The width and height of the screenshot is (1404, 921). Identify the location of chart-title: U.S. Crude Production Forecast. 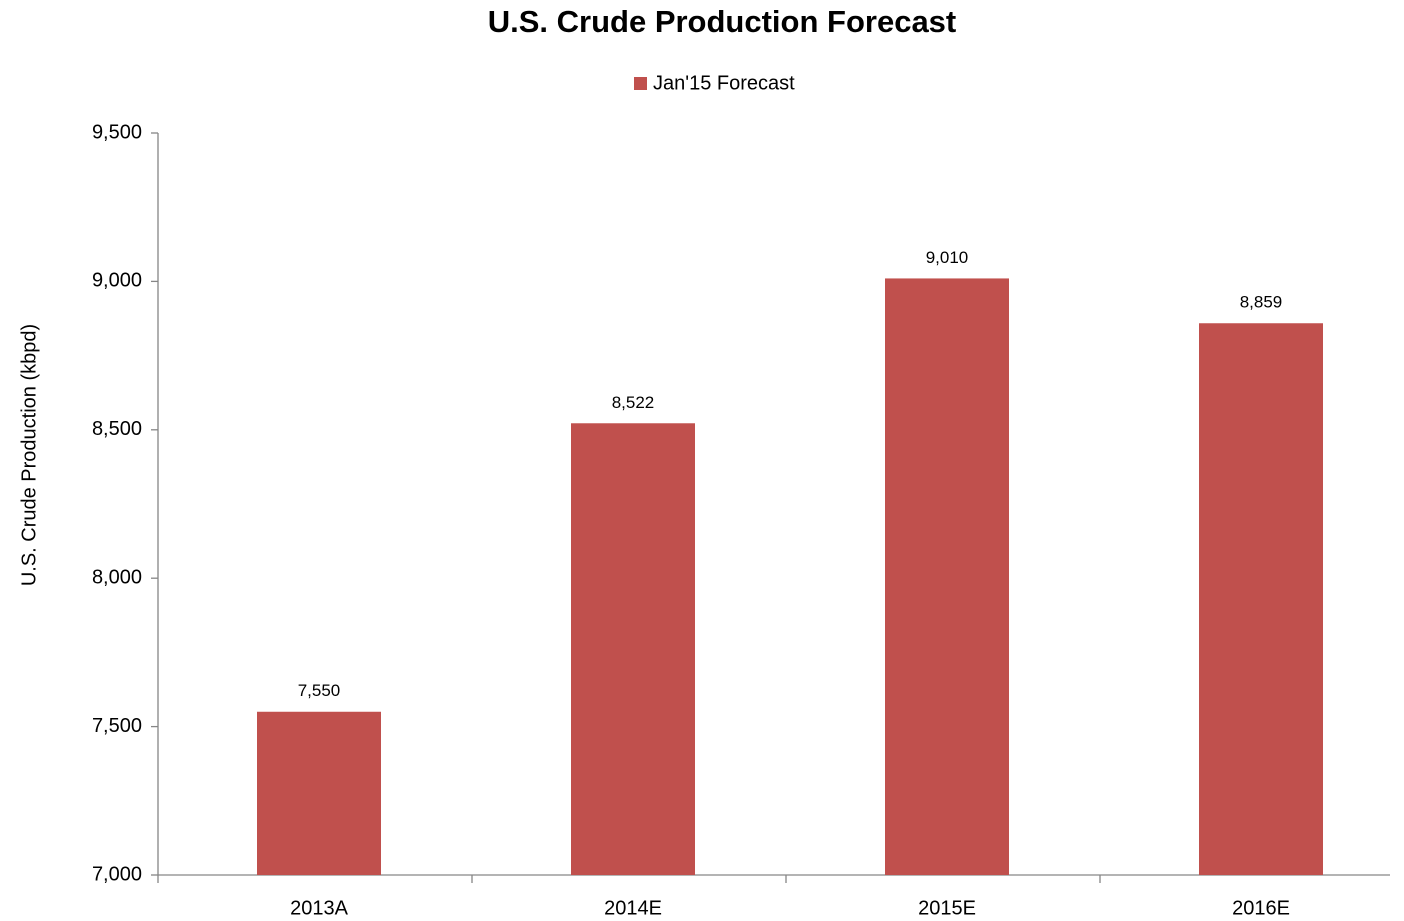
(722, 21).